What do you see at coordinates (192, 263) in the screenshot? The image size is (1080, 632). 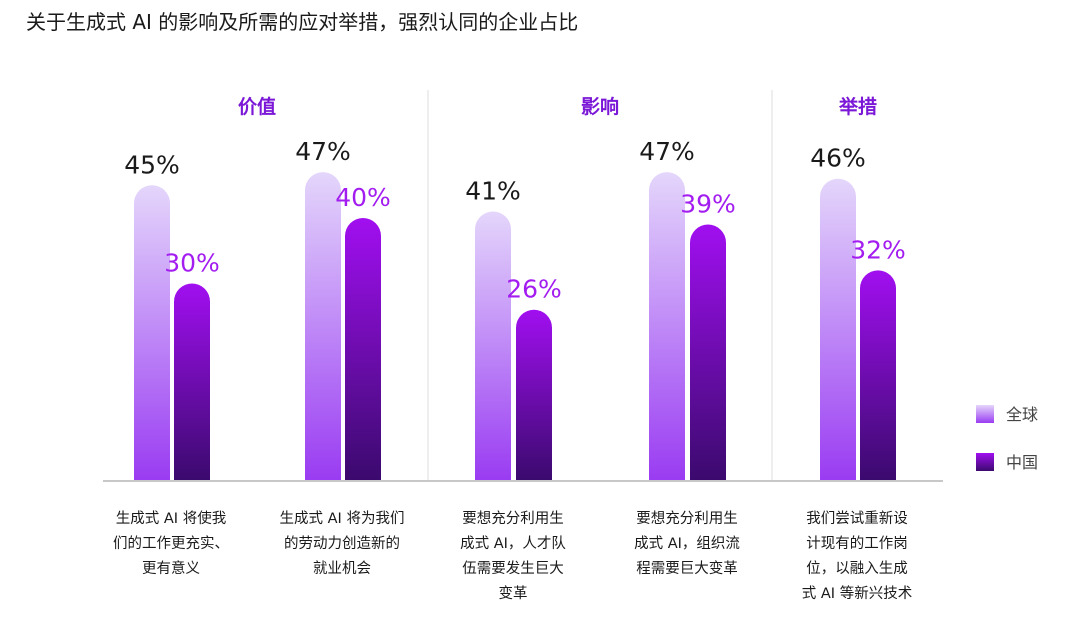 I see `value-label-china: 30%` at bounding box center [192, 263].